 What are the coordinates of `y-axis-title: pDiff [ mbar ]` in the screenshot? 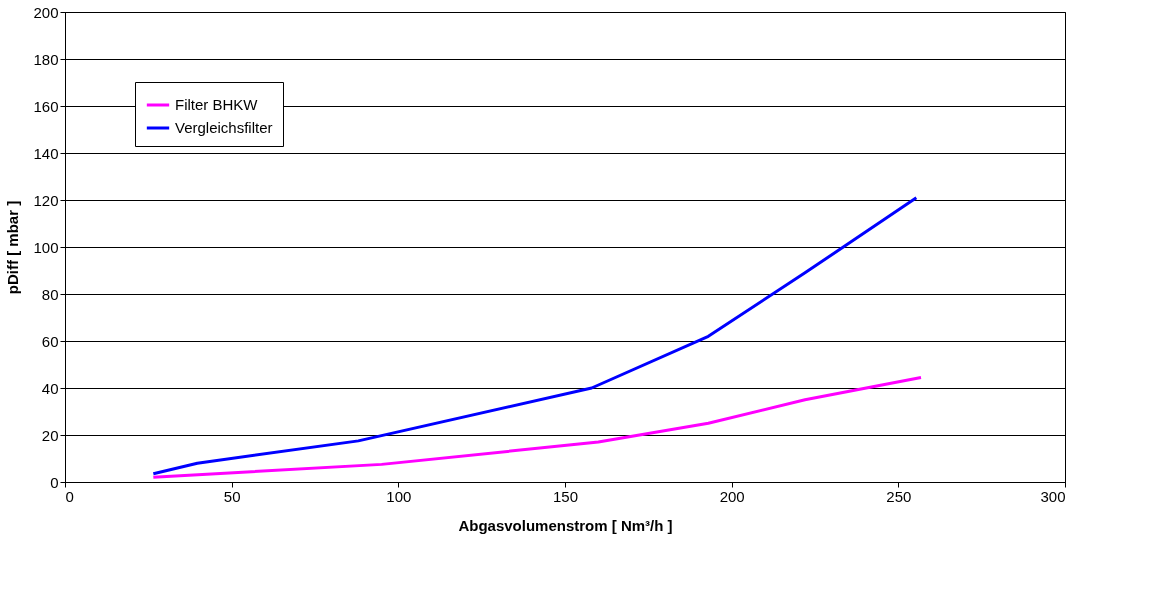 It's located at (13, 247).